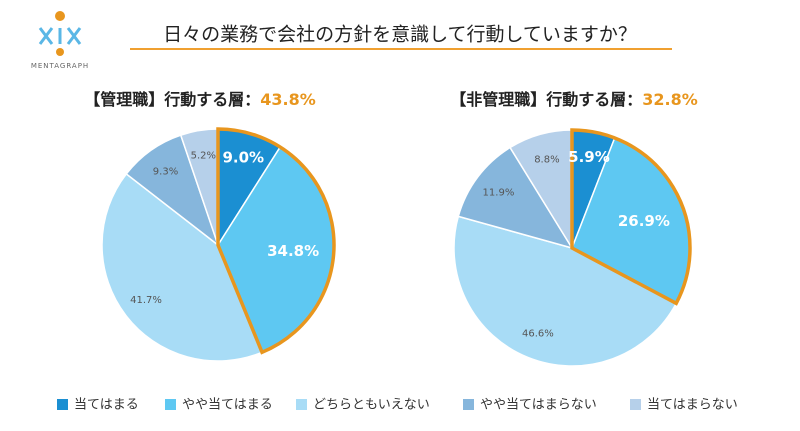 The height and width of the screenshot is (431, 800). I want to click on data-label: 34.8%, so click(293, 251).